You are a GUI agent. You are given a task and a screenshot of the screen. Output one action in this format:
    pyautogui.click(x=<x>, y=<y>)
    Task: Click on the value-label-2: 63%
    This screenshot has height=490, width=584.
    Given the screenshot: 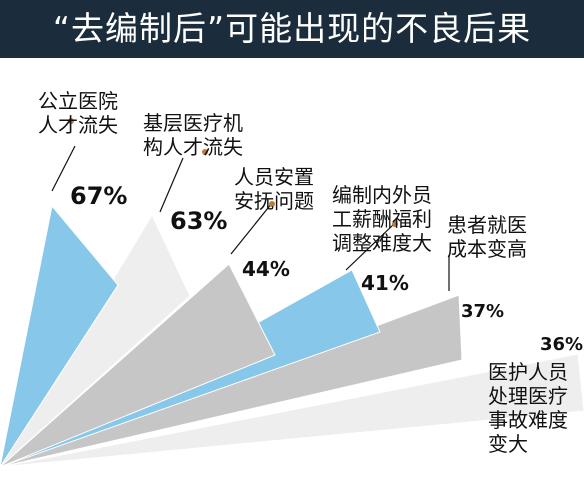 What is the action you would take?
    pyautogui.click(x=198, y=221)
    